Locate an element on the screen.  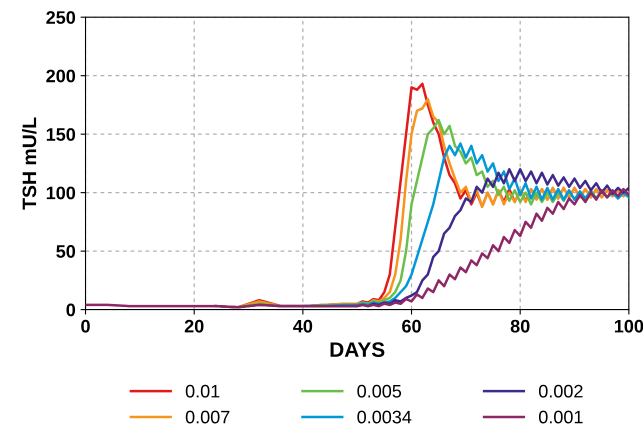
legend-label: 0.01 is located at coordinates (203, 391).